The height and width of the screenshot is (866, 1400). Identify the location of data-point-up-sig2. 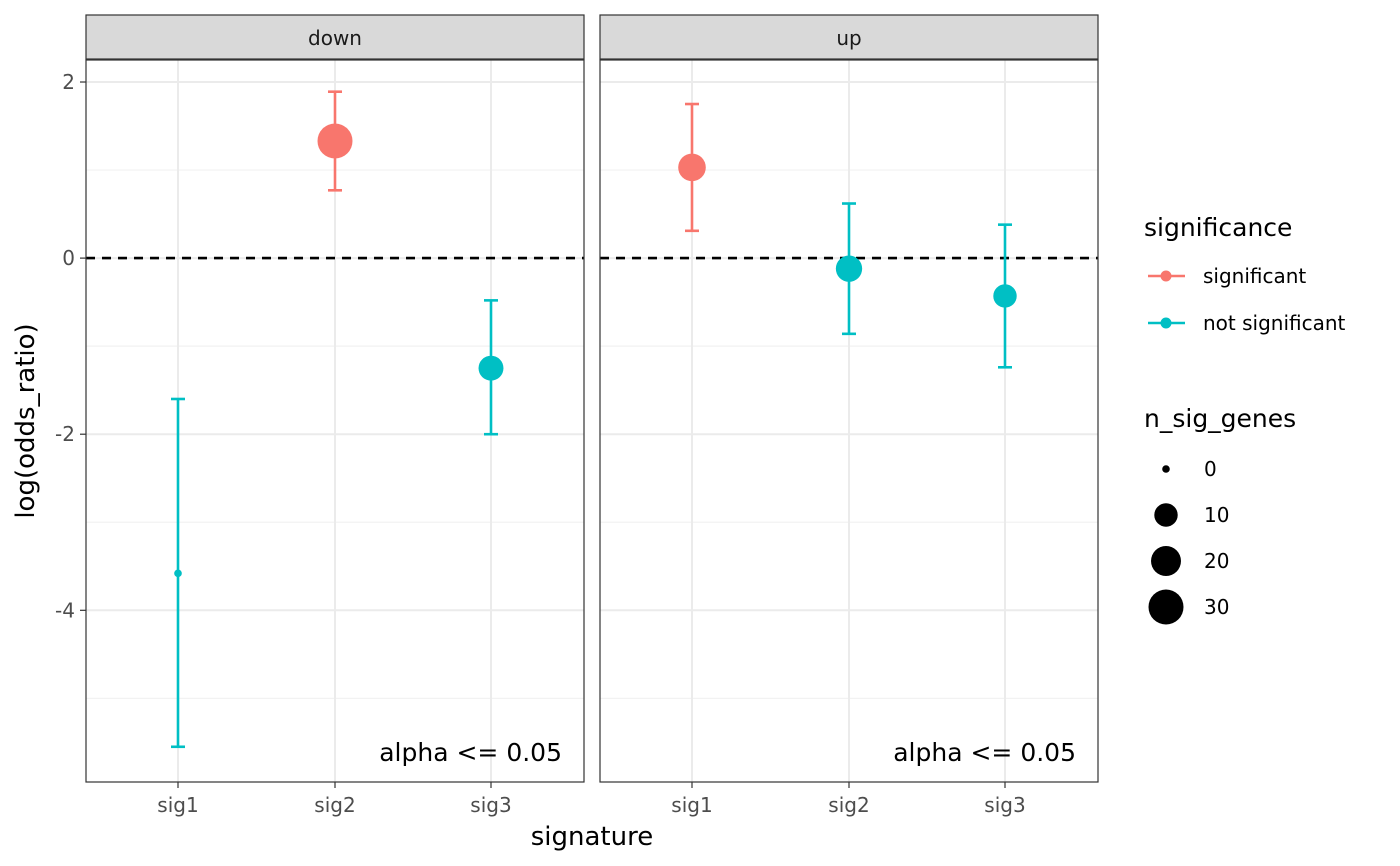
(849, 269).